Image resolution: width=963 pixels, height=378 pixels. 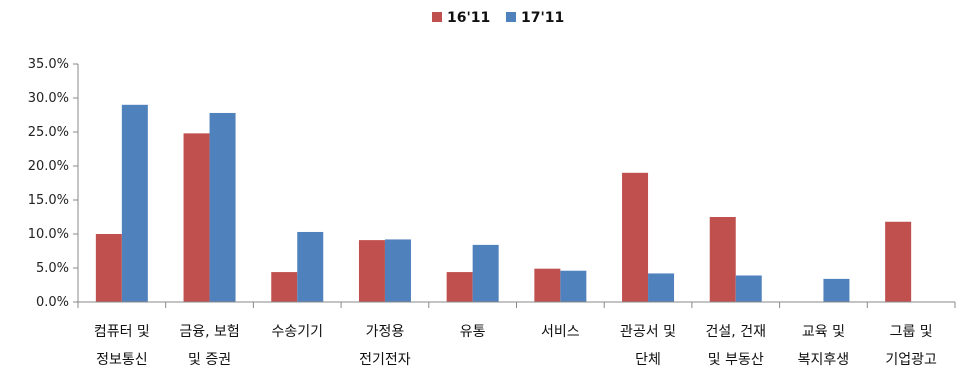 I want to click on y-tick-label: 35.0%, so click(x=48, y=64).